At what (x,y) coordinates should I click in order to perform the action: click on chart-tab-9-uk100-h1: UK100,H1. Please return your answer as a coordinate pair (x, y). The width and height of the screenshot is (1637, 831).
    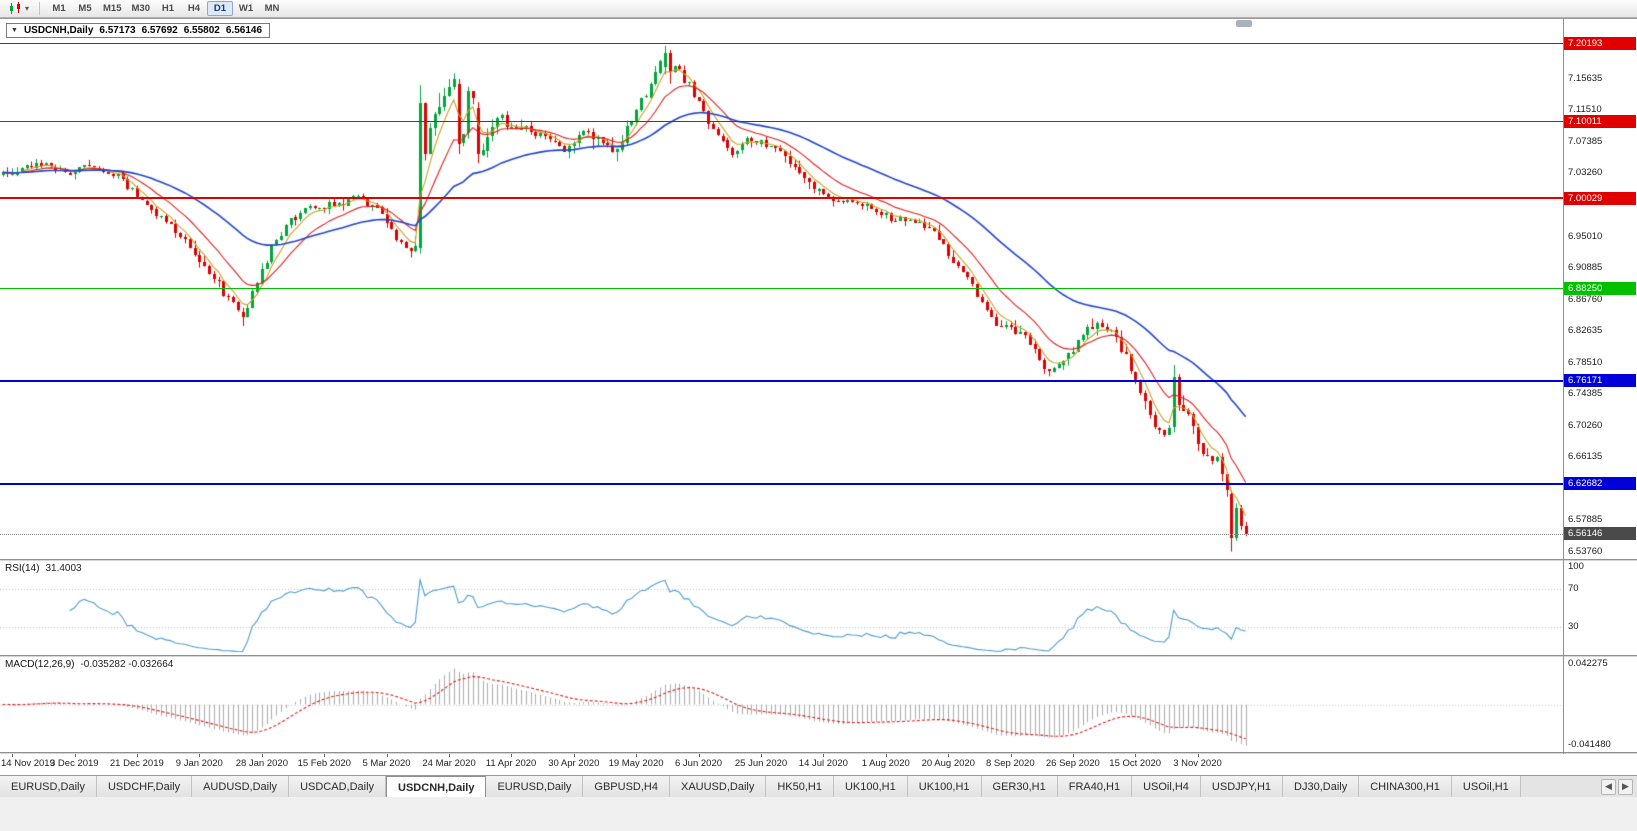
    Looking at the image, I should click on (870, 786).